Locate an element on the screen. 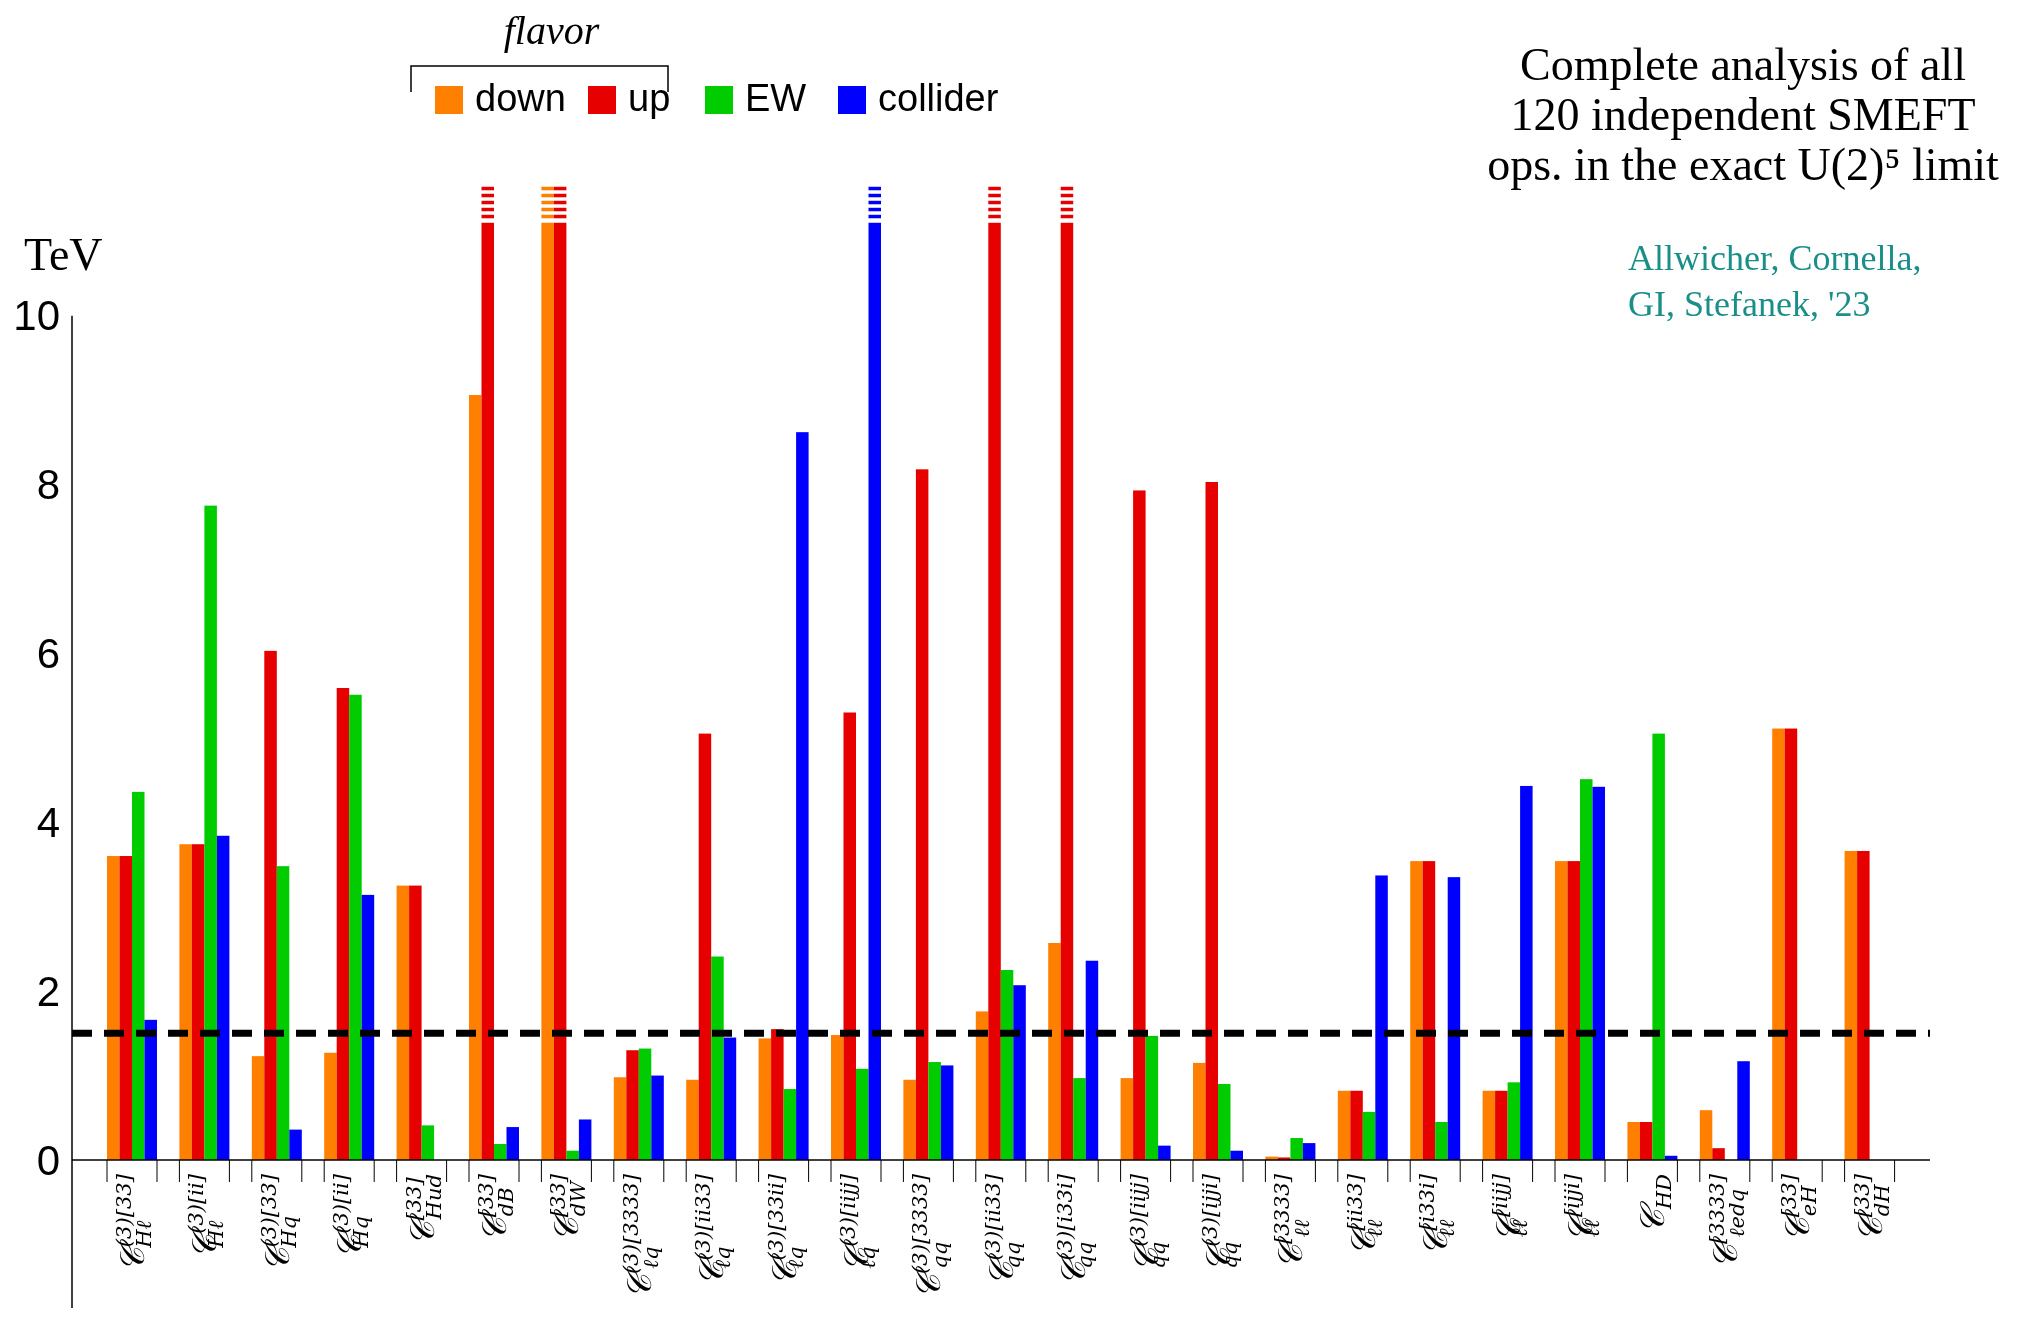  y-axis-title: TeV is located at coordinates (63, 254).